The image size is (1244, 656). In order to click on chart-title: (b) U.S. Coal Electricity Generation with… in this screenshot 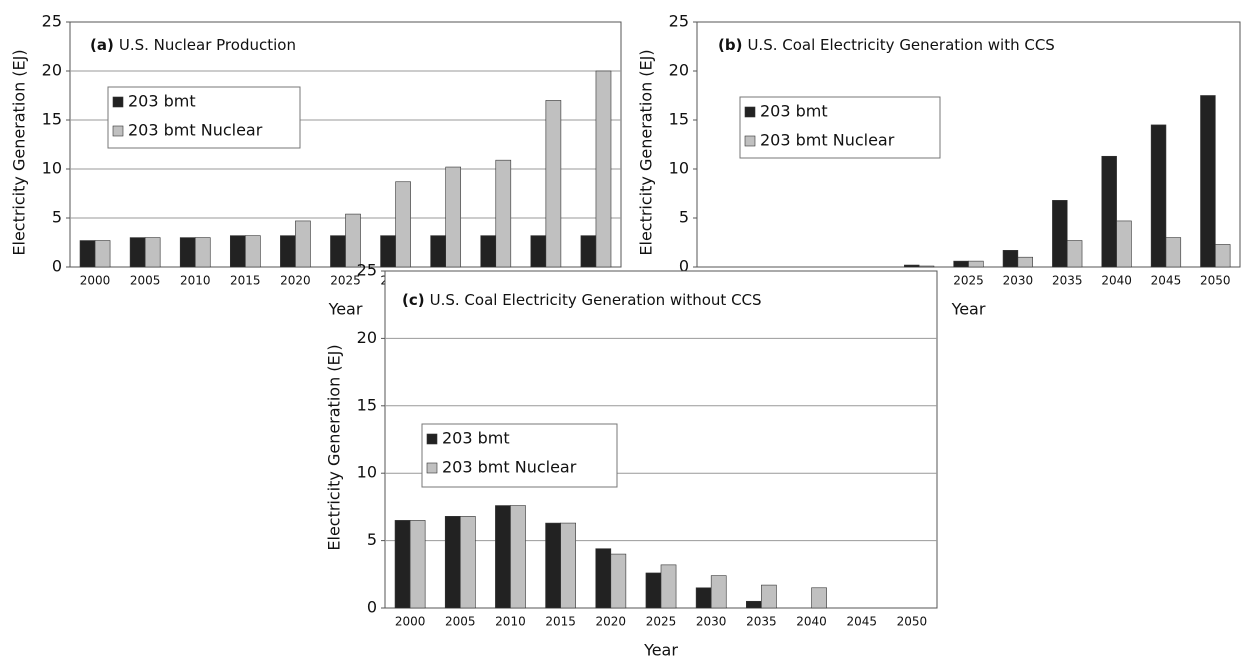, I will do `click(886, 45)`.